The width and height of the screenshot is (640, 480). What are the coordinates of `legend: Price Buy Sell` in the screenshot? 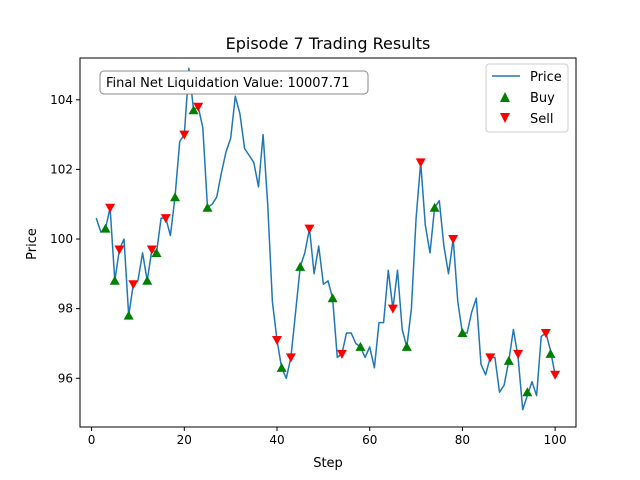 It's located at (527, 98).